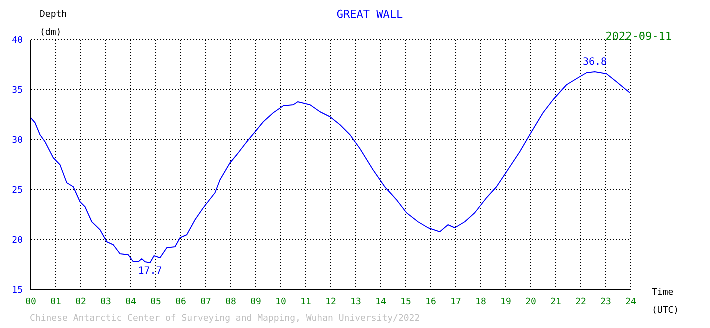  I want to click on annotation: 2022-09-11, so click(639, 36).